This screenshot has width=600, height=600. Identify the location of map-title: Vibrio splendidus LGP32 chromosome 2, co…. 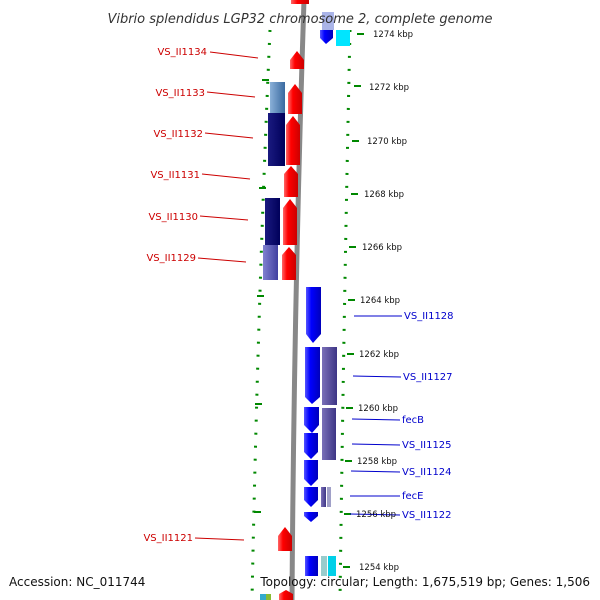
(299, 19).